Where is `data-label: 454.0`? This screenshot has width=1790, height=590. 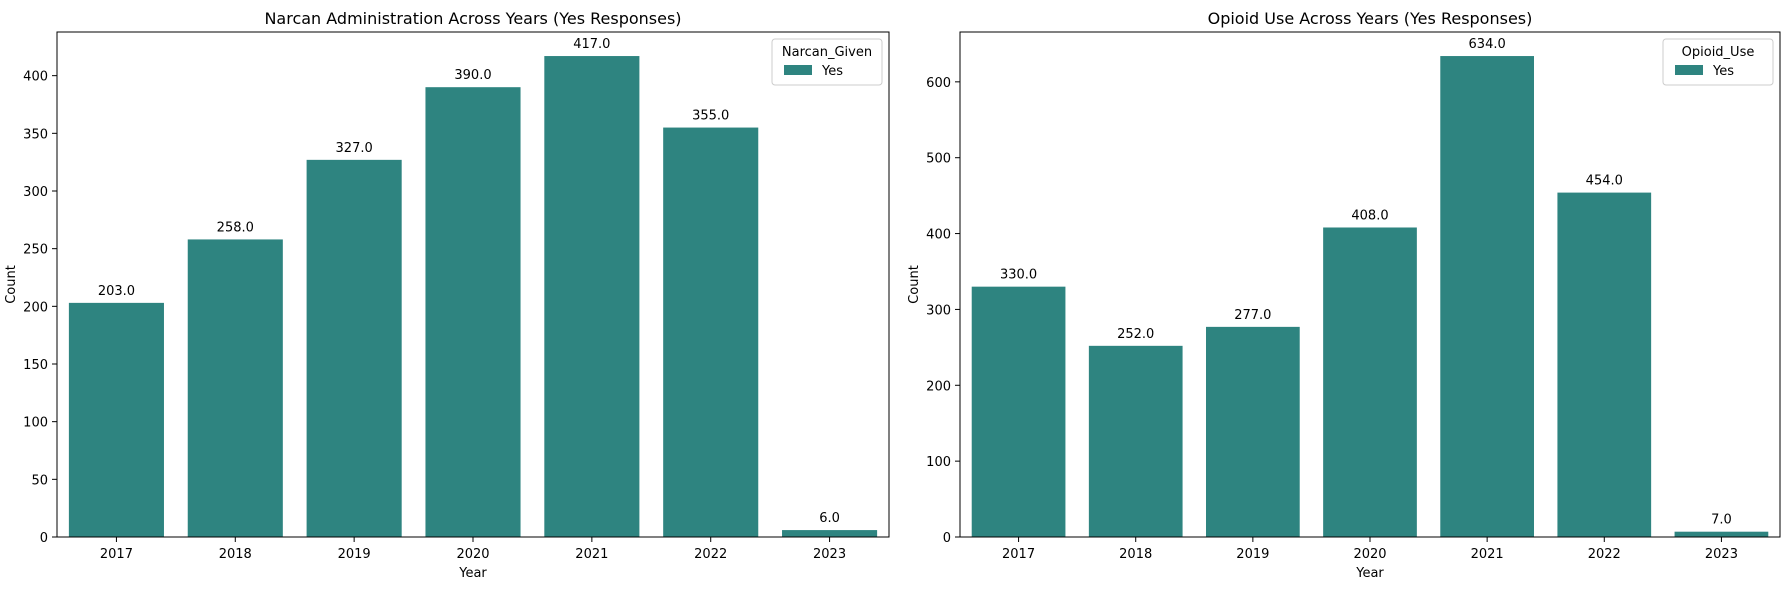
data-label: 454.0 is located at coordinates (1604, 181).